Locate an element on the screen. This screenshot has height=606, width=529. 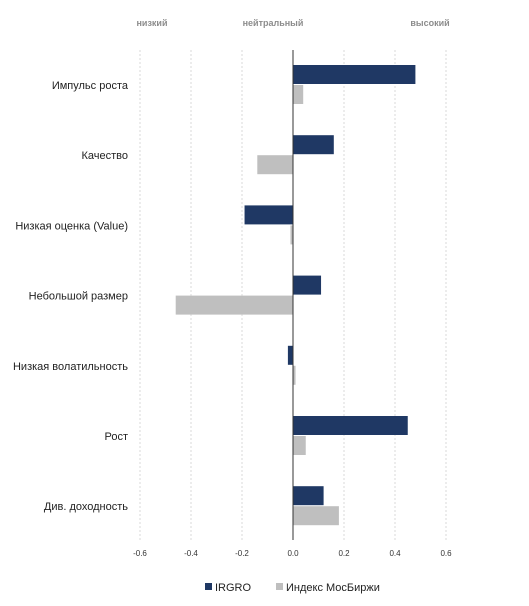
scale-label-neutral: нейтральный is located at coordinates (273, 23).